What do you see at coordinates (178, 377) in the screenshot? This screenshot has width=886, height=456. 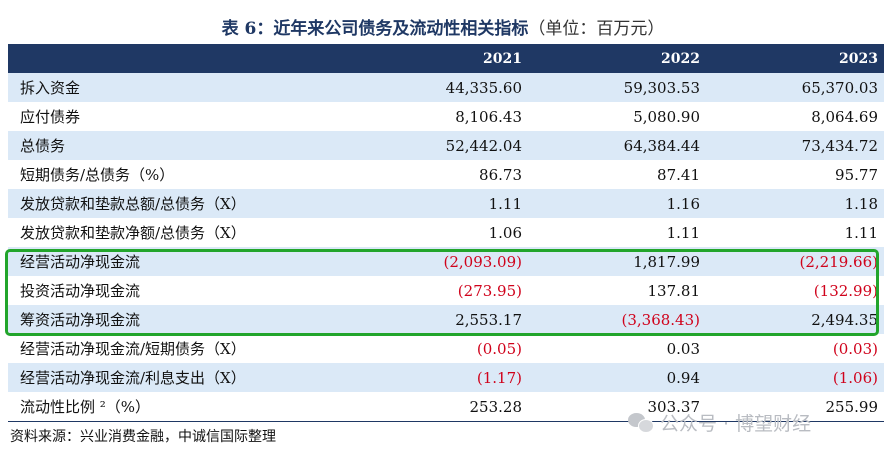 I see `row-label: 经营活动净现金流/利息支出（X）` at bounding box center [178, 377].